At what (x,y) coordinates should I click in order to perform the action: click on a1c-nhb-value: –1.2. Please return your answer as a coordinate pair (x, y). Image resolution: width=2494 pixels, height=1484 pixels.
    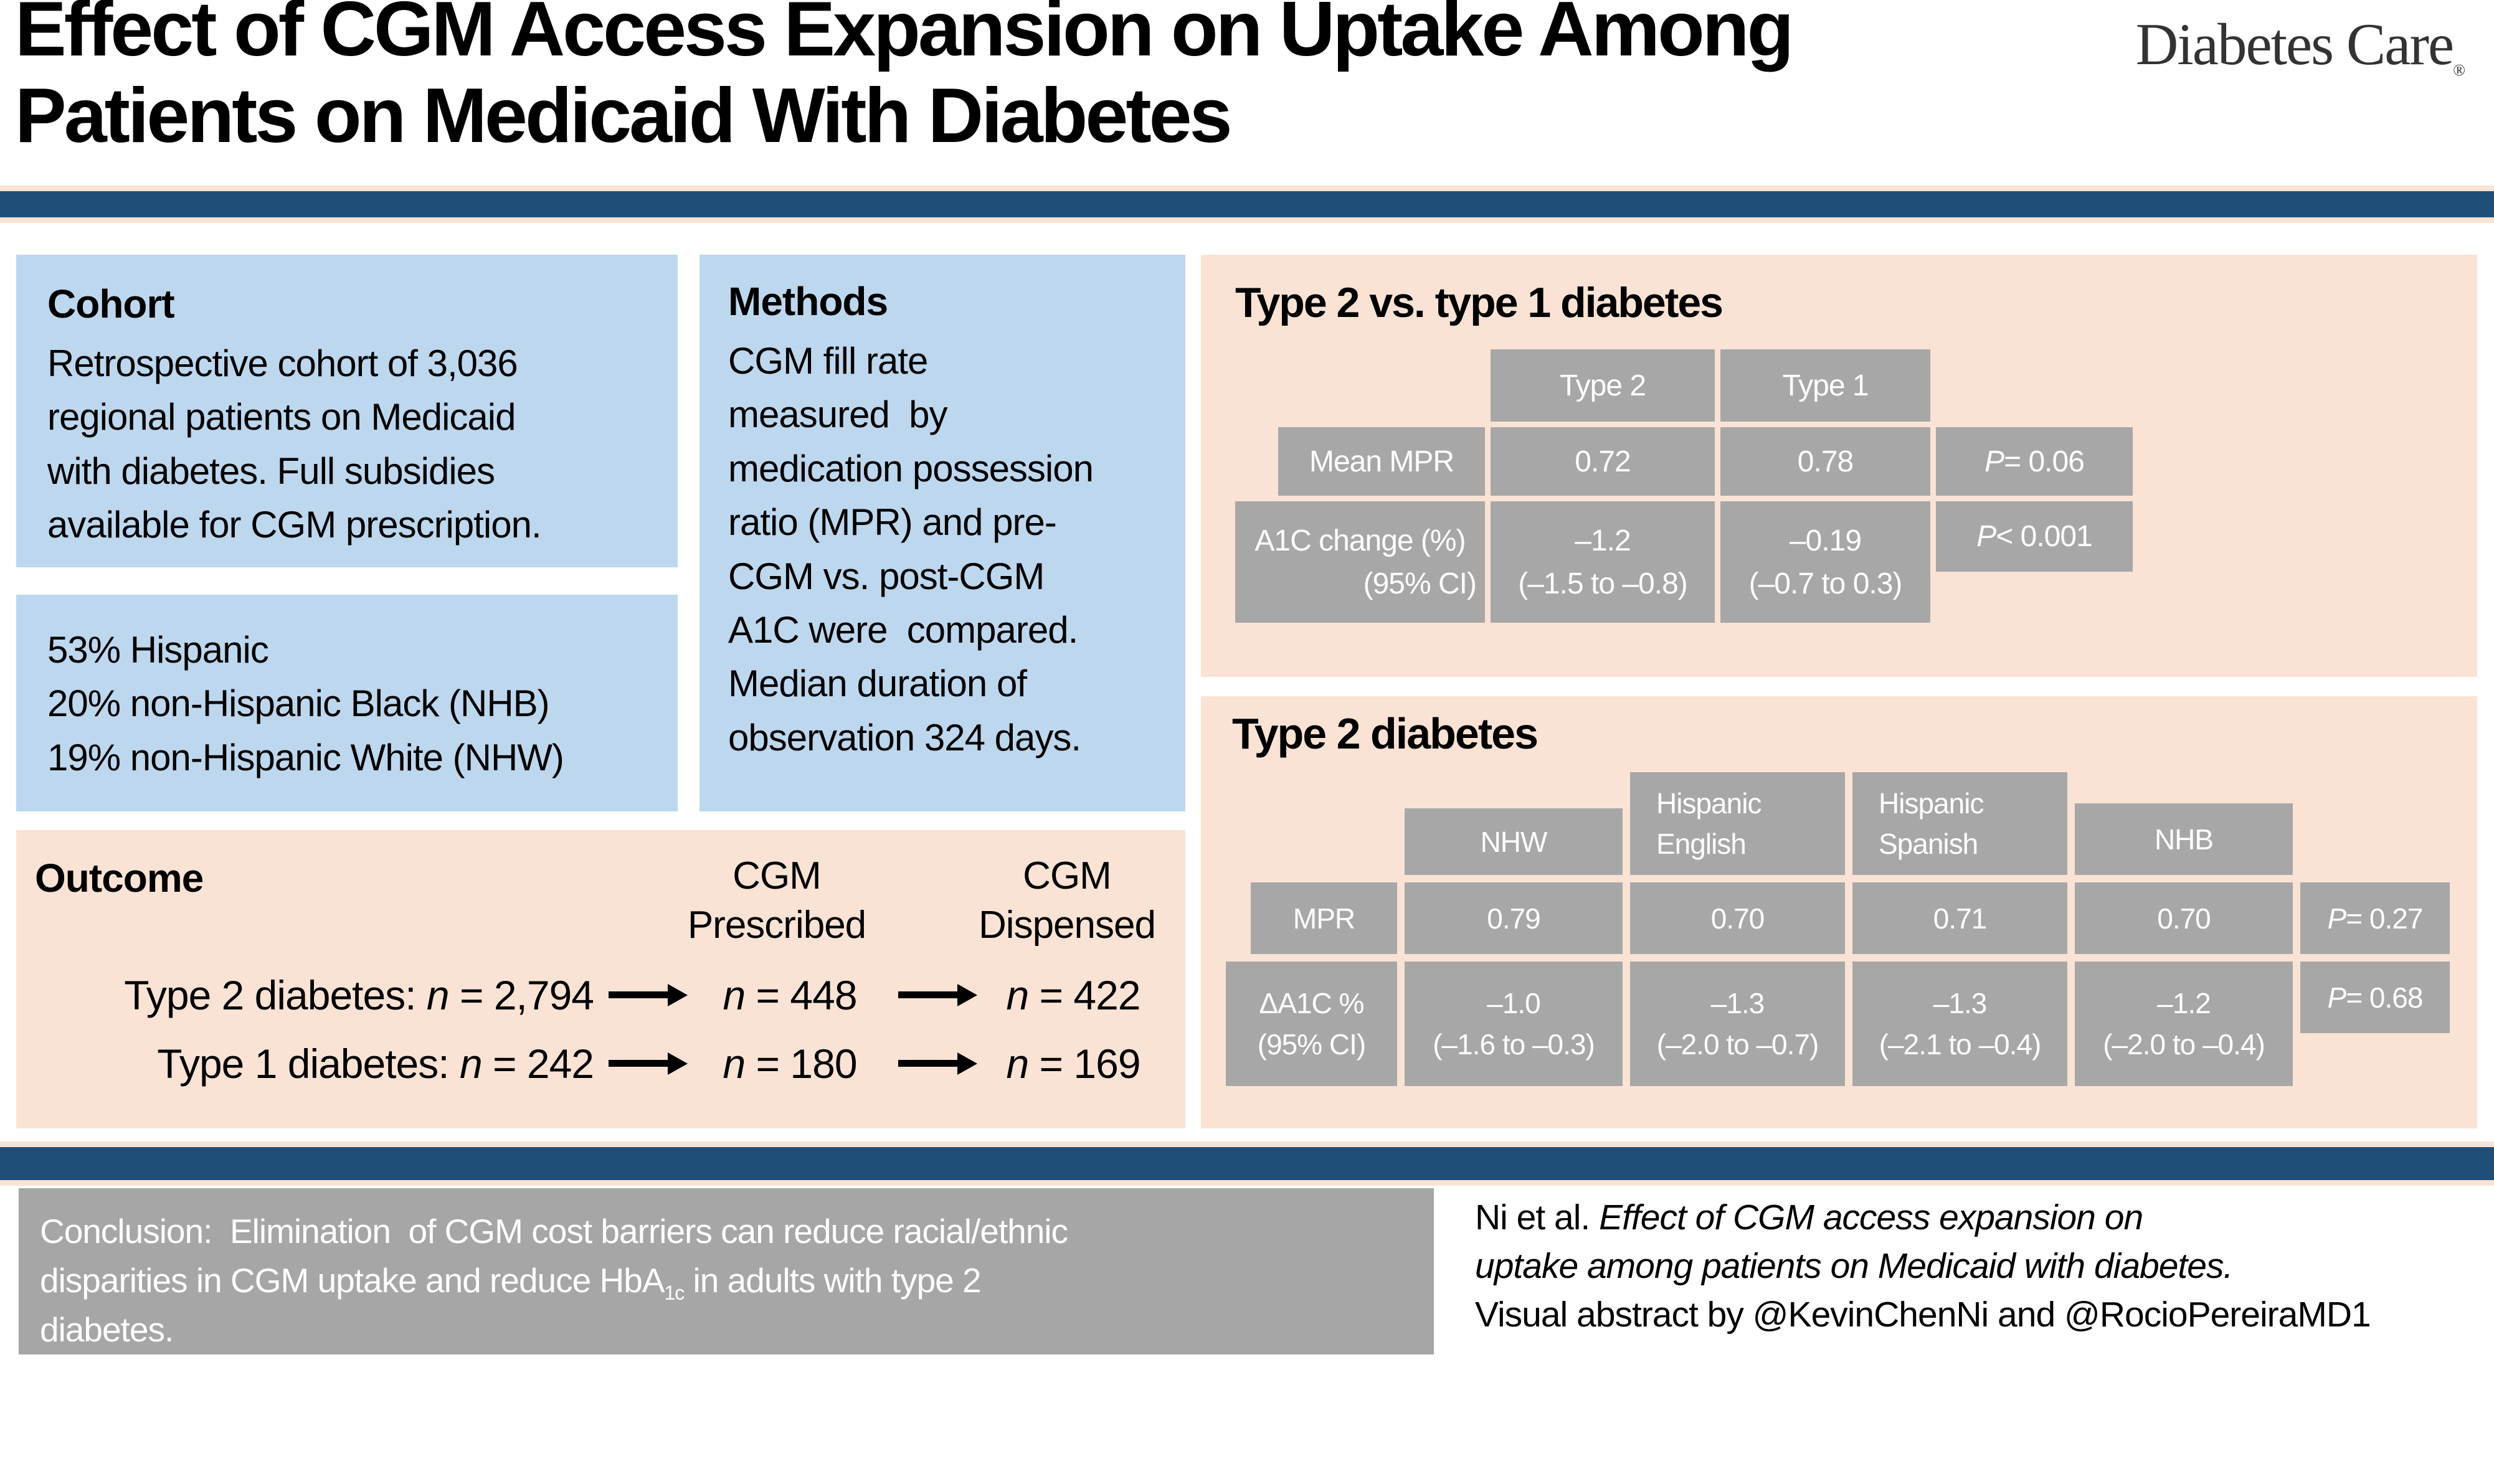
    Looking at the image, I should click on (2184, 1003).